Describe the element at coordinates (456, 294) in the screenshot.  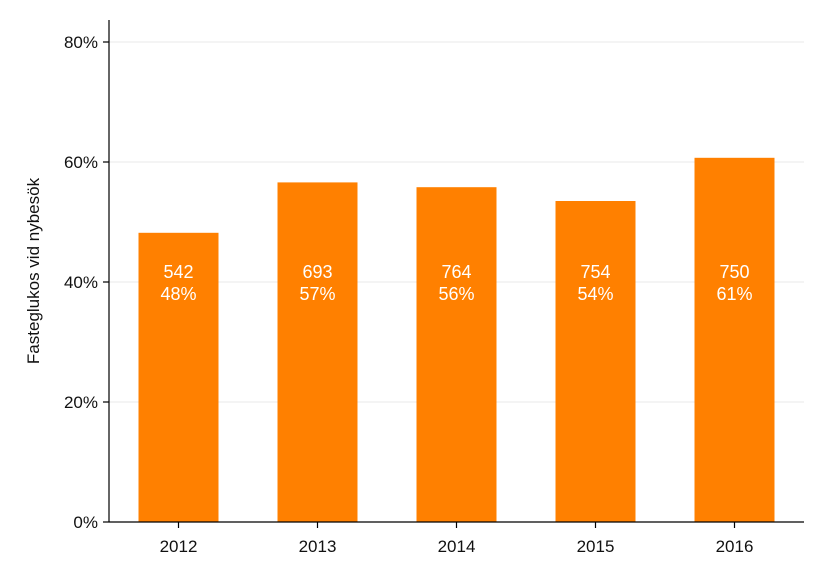
I see `bar-percent-label: 56%` at that location.